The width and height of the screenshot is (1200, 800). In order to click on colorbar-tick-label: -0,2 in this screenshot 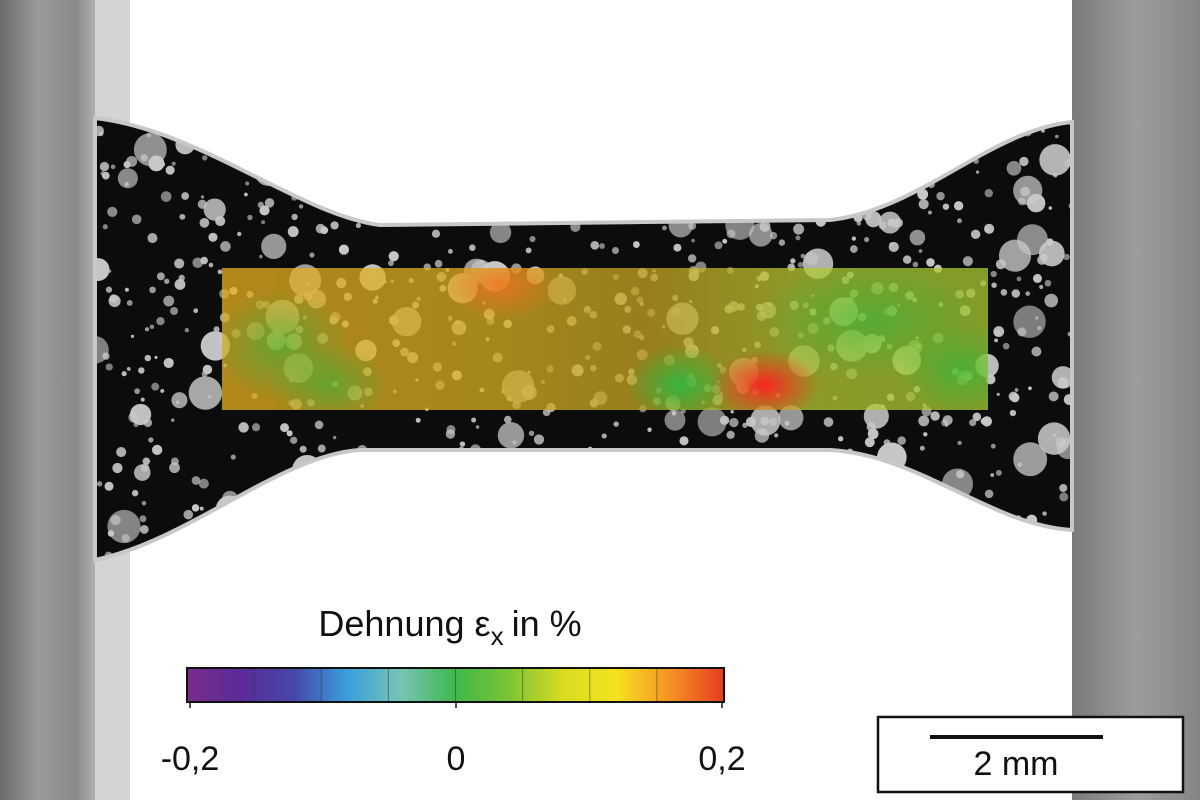, I will do `click(190, 759)`.